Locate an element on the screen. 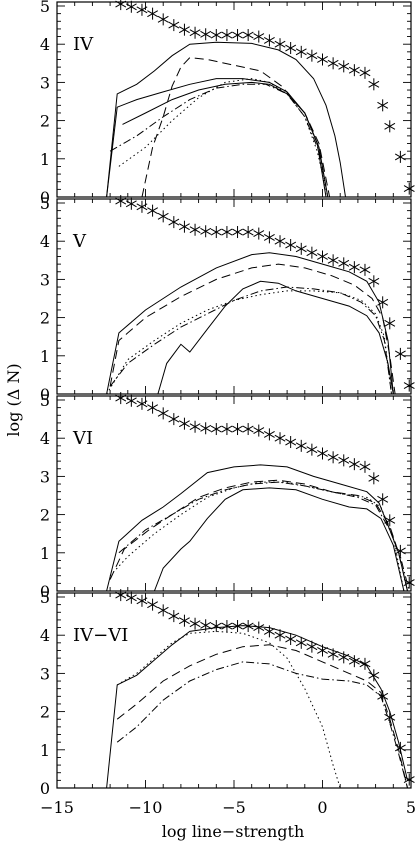 This screenshot has width=417, height=851. y-tick-label: 2 is located at coordinates (45, 318).